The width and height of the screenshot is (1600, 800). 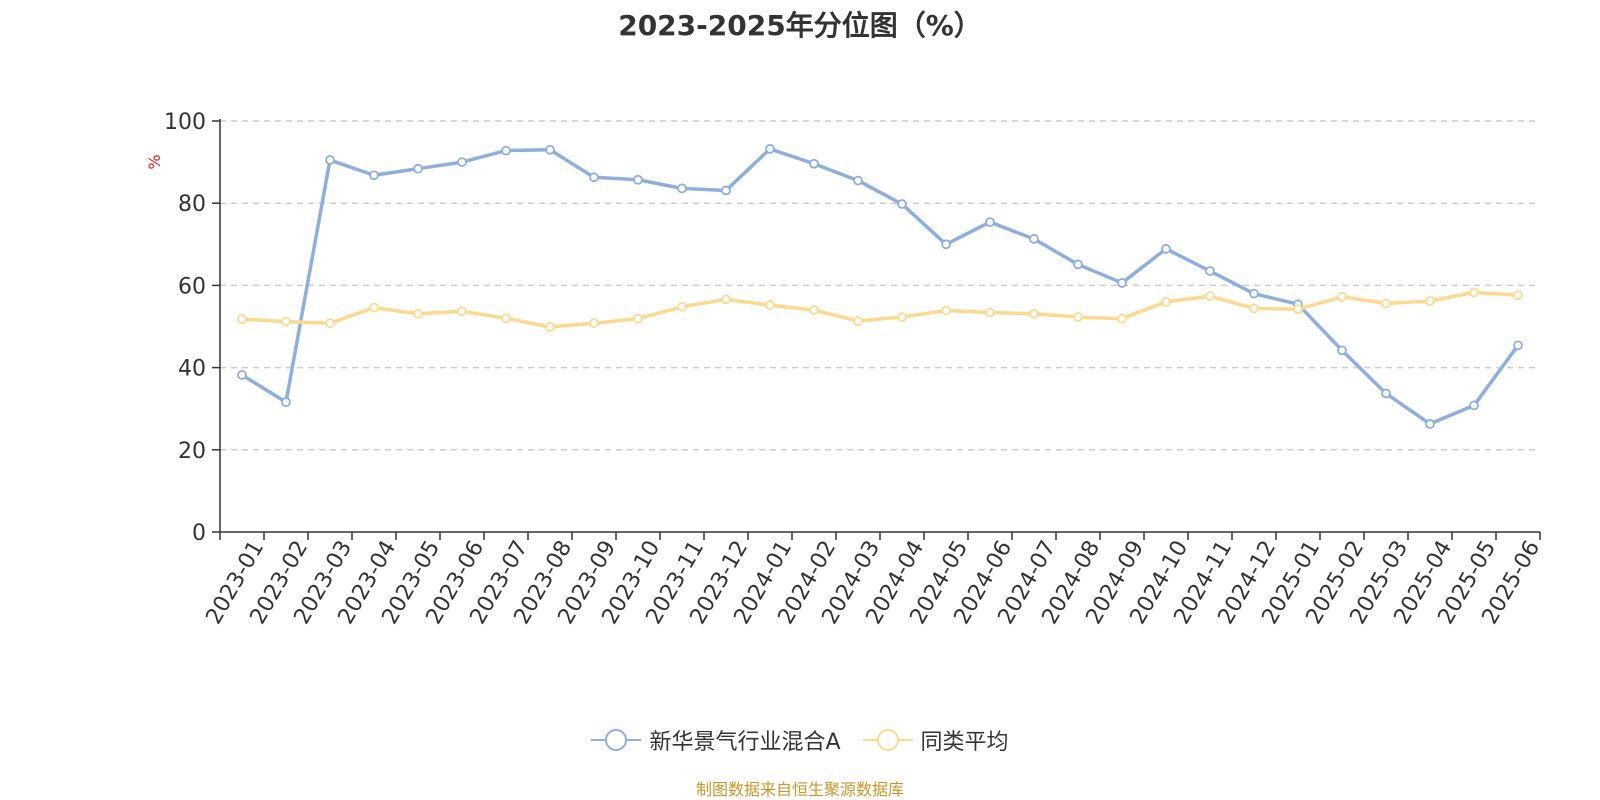 What do you see at coordinates (199, 533) in the screenshot?
I see `y-tick-label: 0` at bounding box center [199, 533].